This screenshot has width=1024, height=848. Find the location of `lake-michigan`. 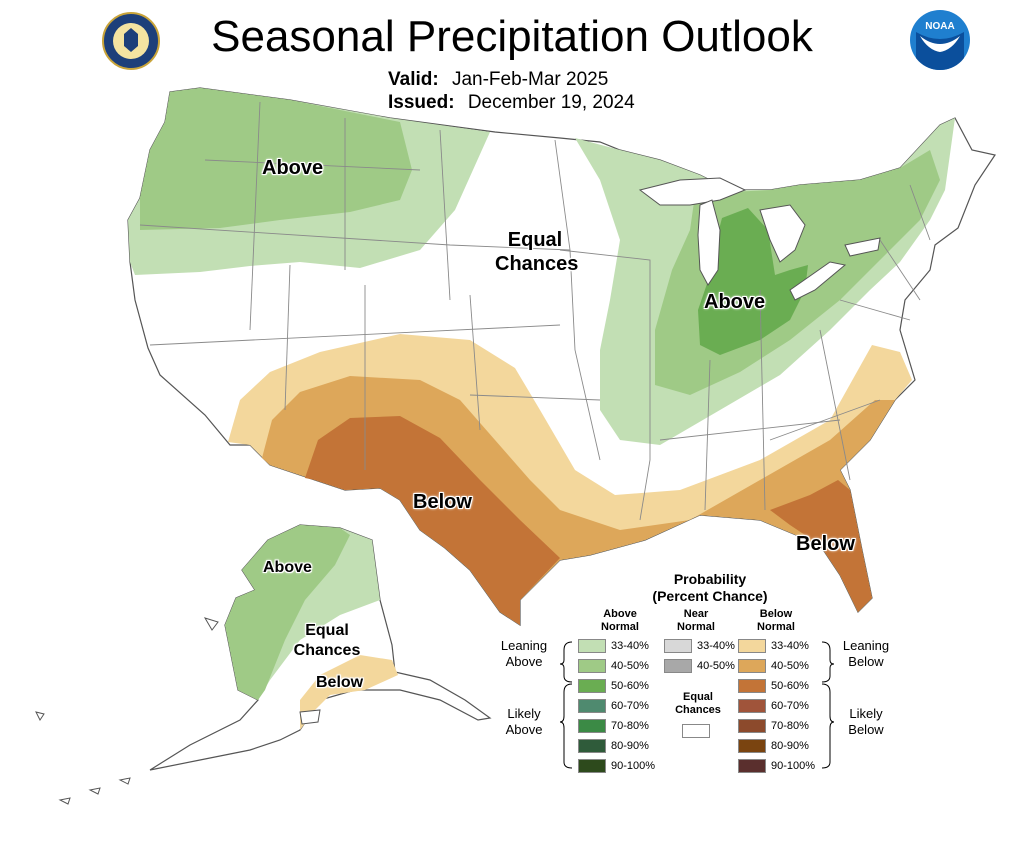

lake-michigan is located at coordinates (709, 242).